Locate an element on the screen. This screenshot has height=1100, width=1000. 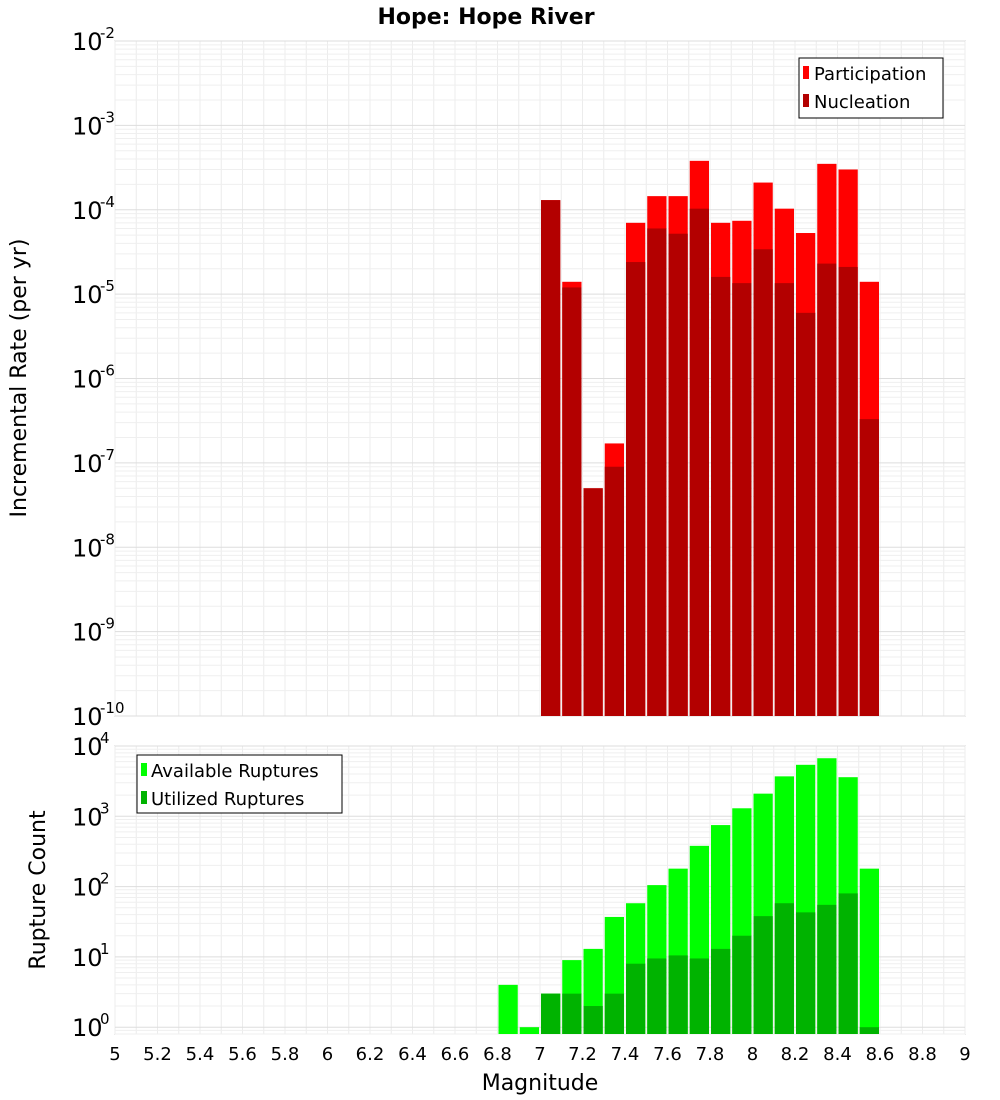
top-y-axis-label: Incremental Rate (per yr) is located at coordinates (19, 378).